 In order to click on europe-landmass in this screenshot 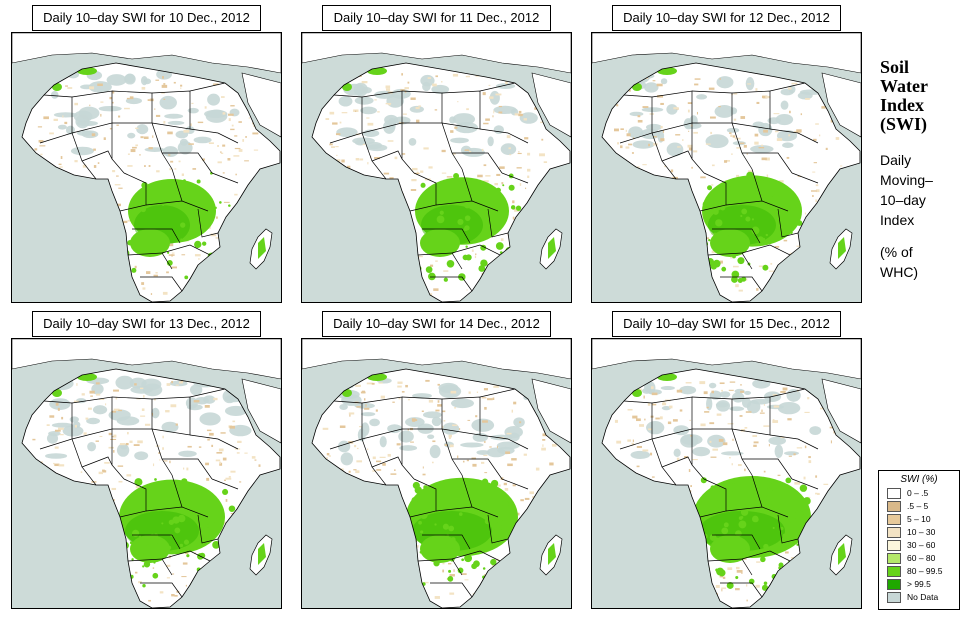, I will do `click(146, 359)`.